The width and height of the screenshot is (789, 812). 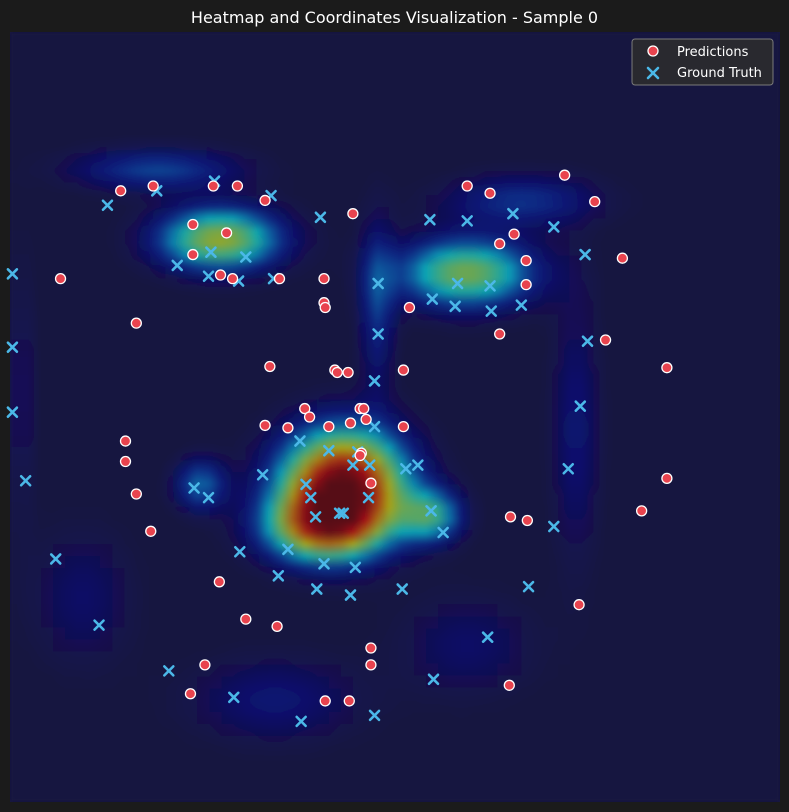 I want to click on legend-box, so click(x=702, y=62).